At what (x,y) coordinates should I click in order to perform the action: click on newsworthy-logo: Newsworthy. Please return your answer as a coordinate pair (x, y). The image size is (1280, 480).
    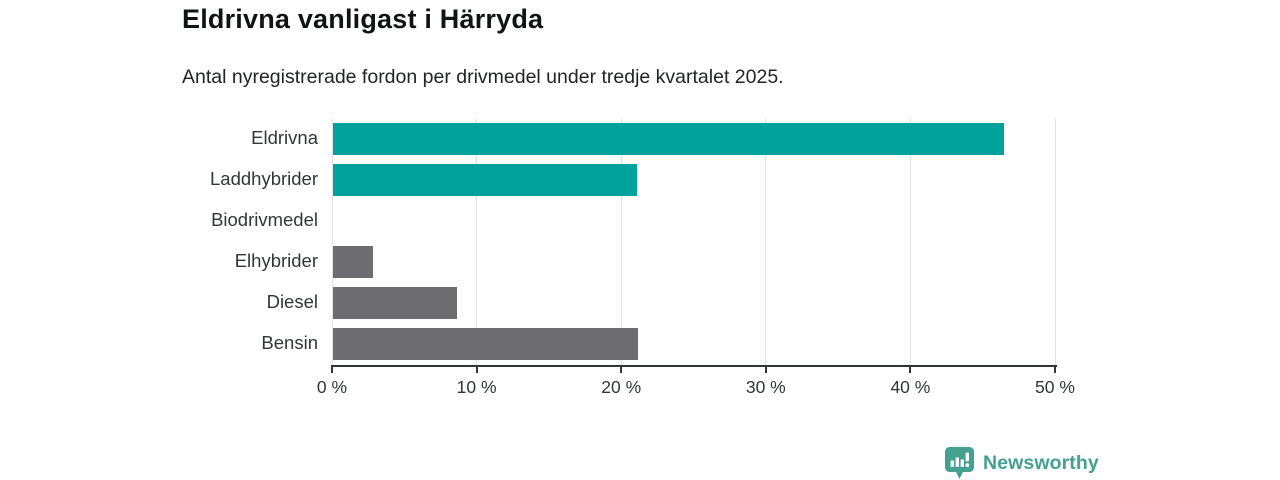
    Looking at the image, I should click on (1021, 463).